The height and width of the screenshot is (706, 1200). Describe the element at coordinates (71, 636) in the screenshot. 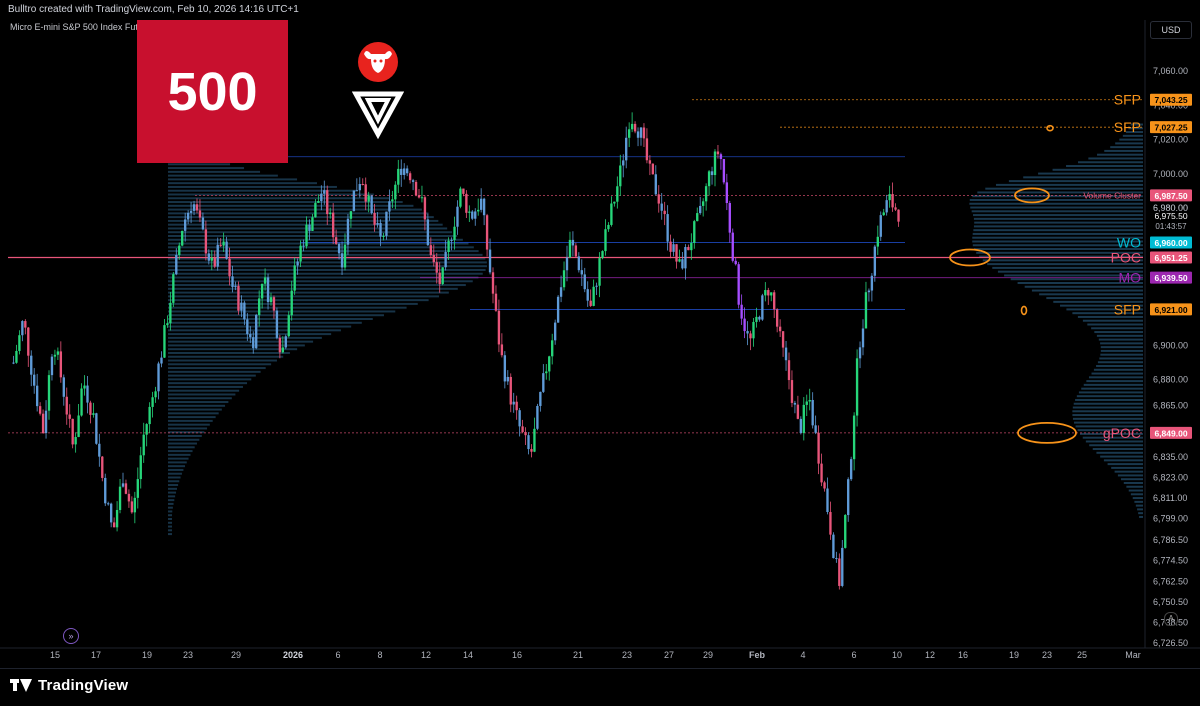

I see `replay-icon: »` at that location.